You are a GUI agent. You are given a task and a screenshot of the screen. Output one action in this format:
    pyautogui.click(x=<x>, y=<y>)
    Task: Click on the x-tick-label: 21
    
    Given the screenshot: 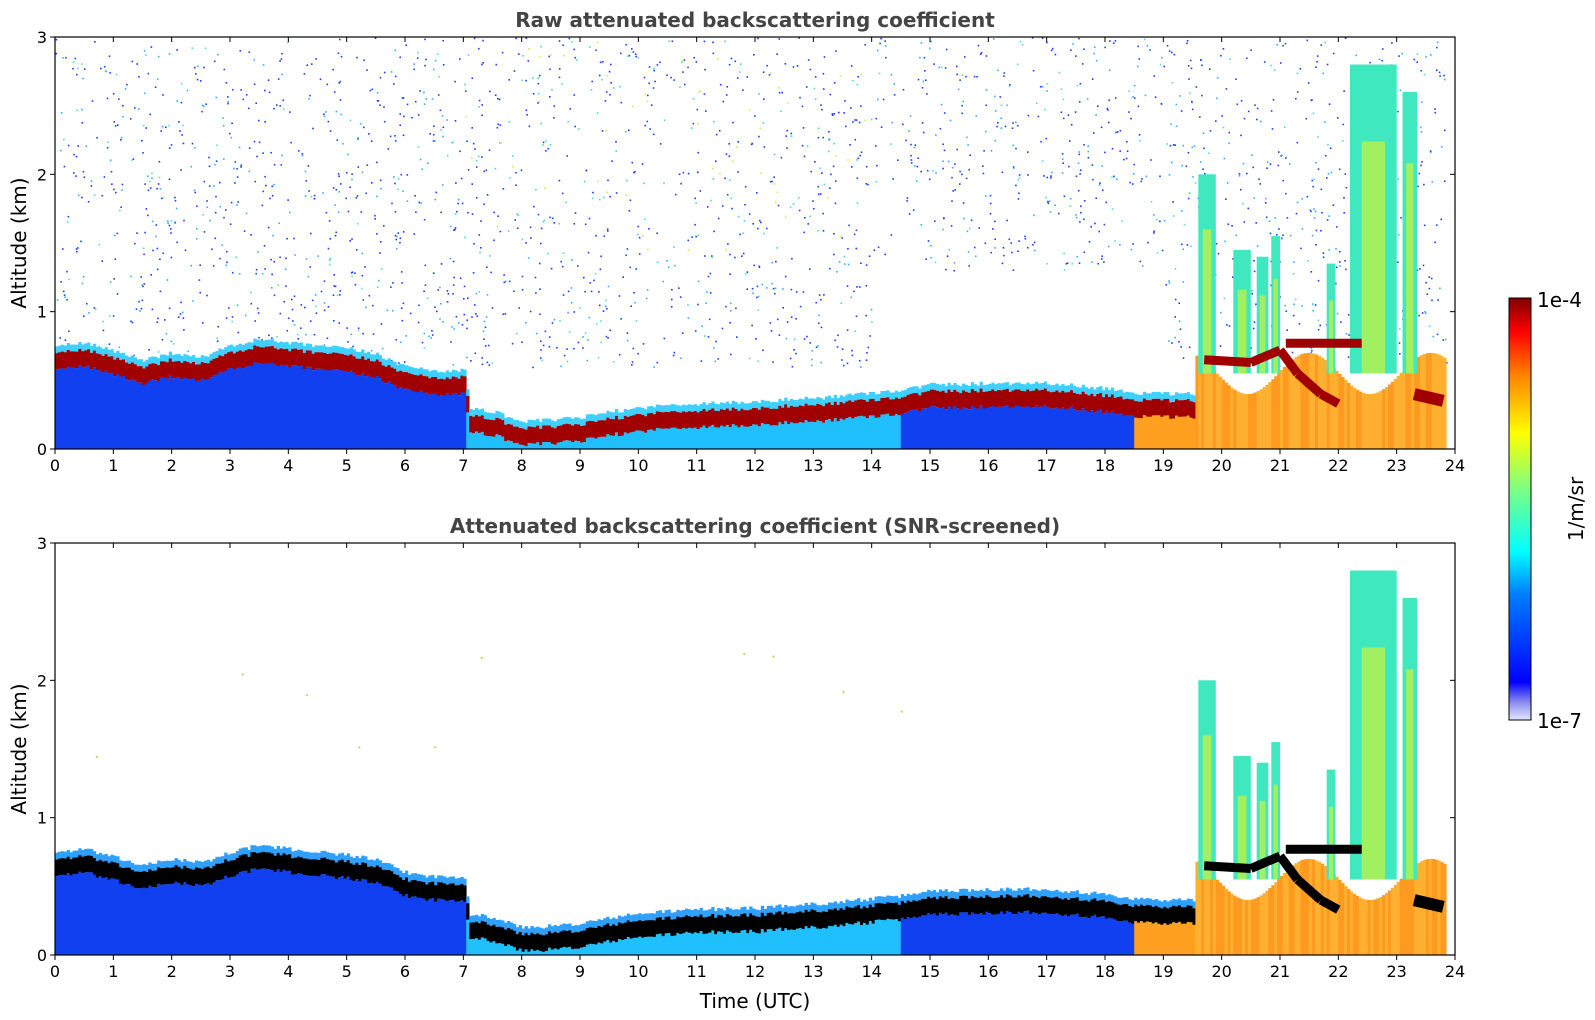 What is the action you would take?
    pyautogui.click(x=1280, y=465)
    